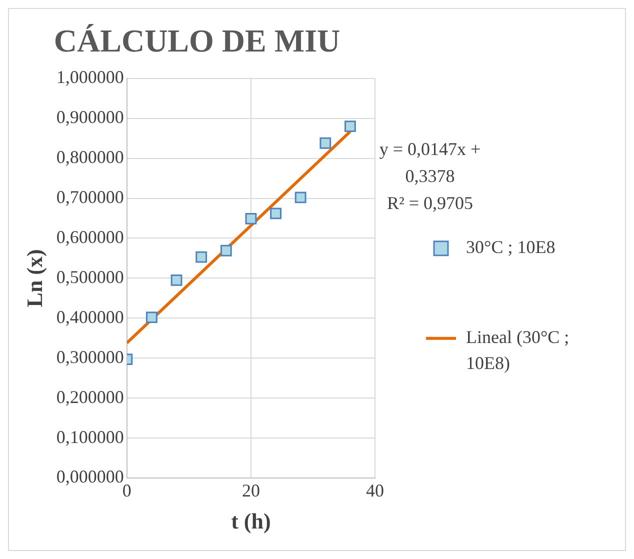  Describe the element at coordinates (90, 77) in the screenshot. I see `y-tick-label: 1,000000` at that location.